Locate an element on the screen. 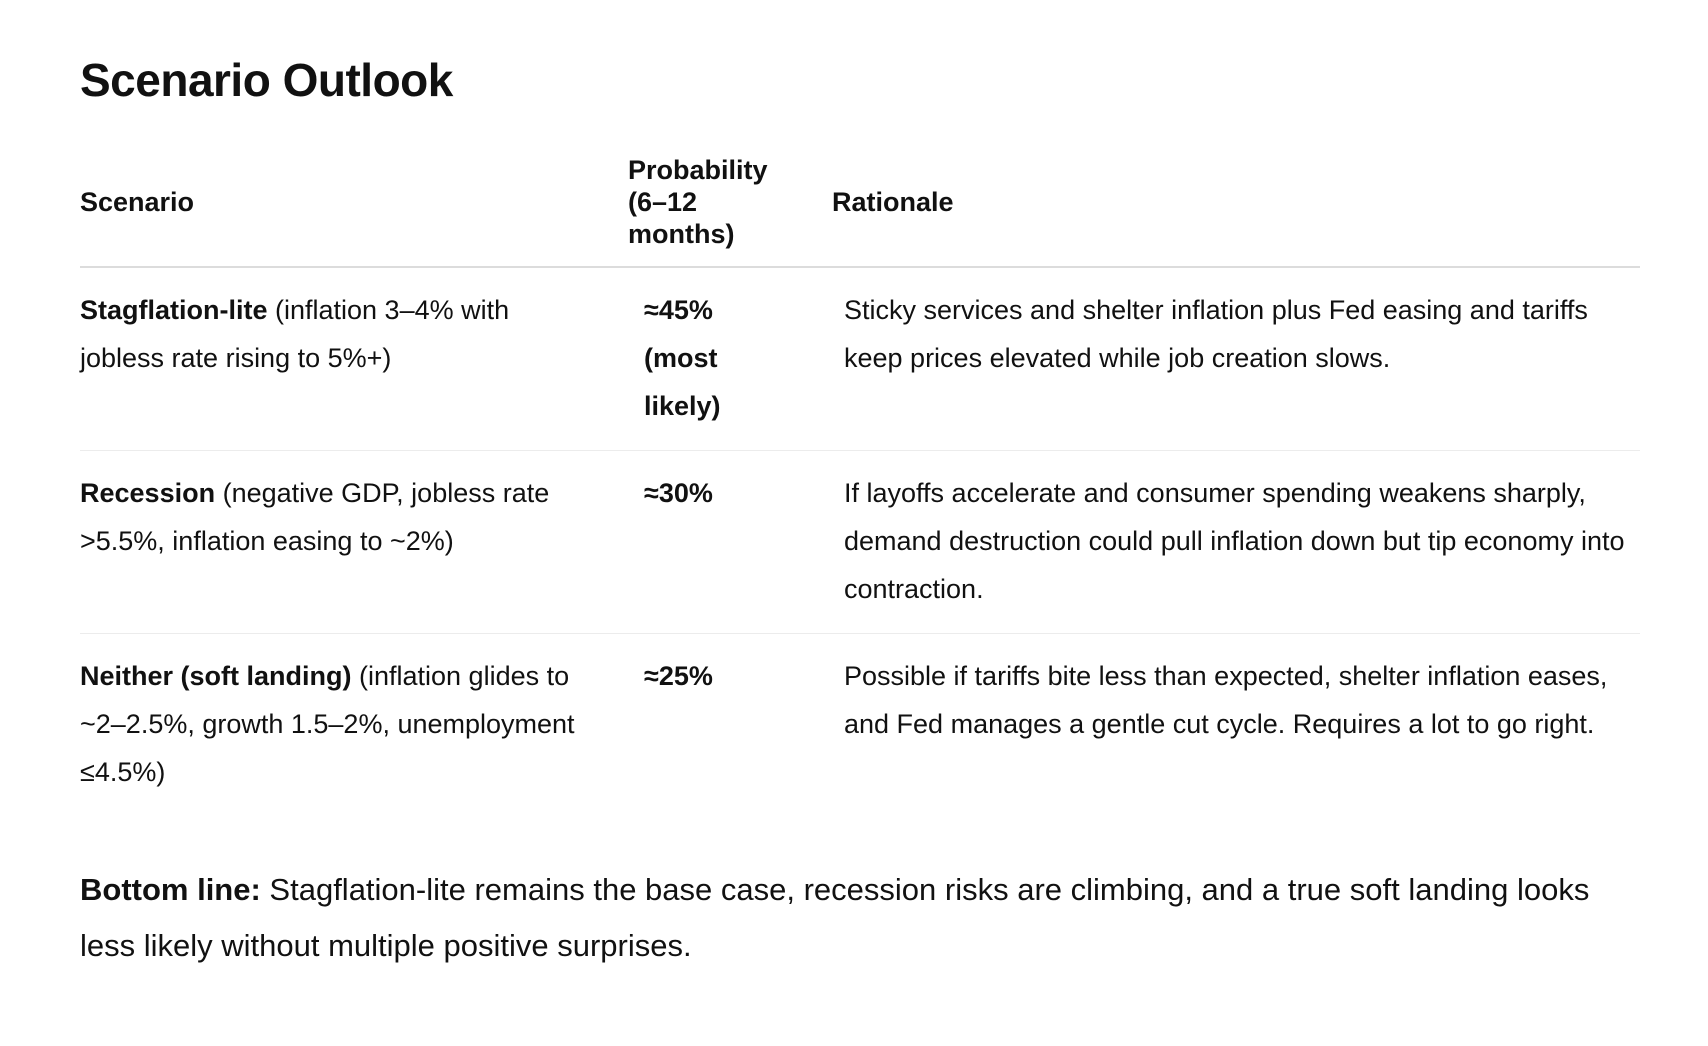 The width and height of the screenshot is (1708, 1046). probability-value: ≈25% is located at coordinates (678, 676).